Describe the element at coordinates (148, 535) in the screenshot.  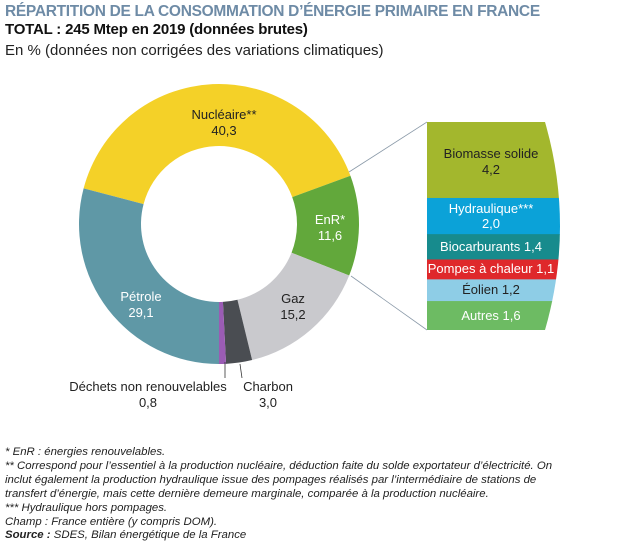
I see `source-text: SDES, Bilan énergétique de la France` at that location.